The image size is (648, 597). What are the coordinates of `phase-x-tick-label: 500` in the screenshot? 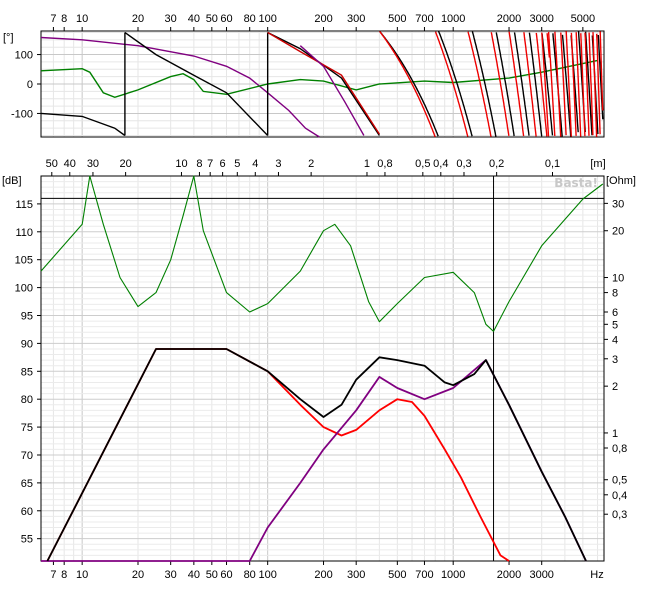 It's located at (397, 19).